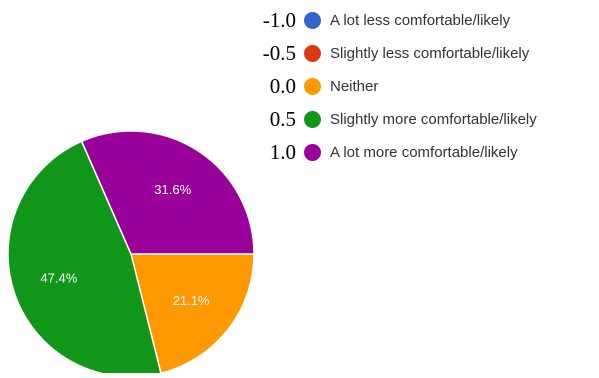  What do you see at coordinates (424, 152) in the screenshot?
I see `legend-label: A lot more comfortable/likely` at bounding box center [424, 152].